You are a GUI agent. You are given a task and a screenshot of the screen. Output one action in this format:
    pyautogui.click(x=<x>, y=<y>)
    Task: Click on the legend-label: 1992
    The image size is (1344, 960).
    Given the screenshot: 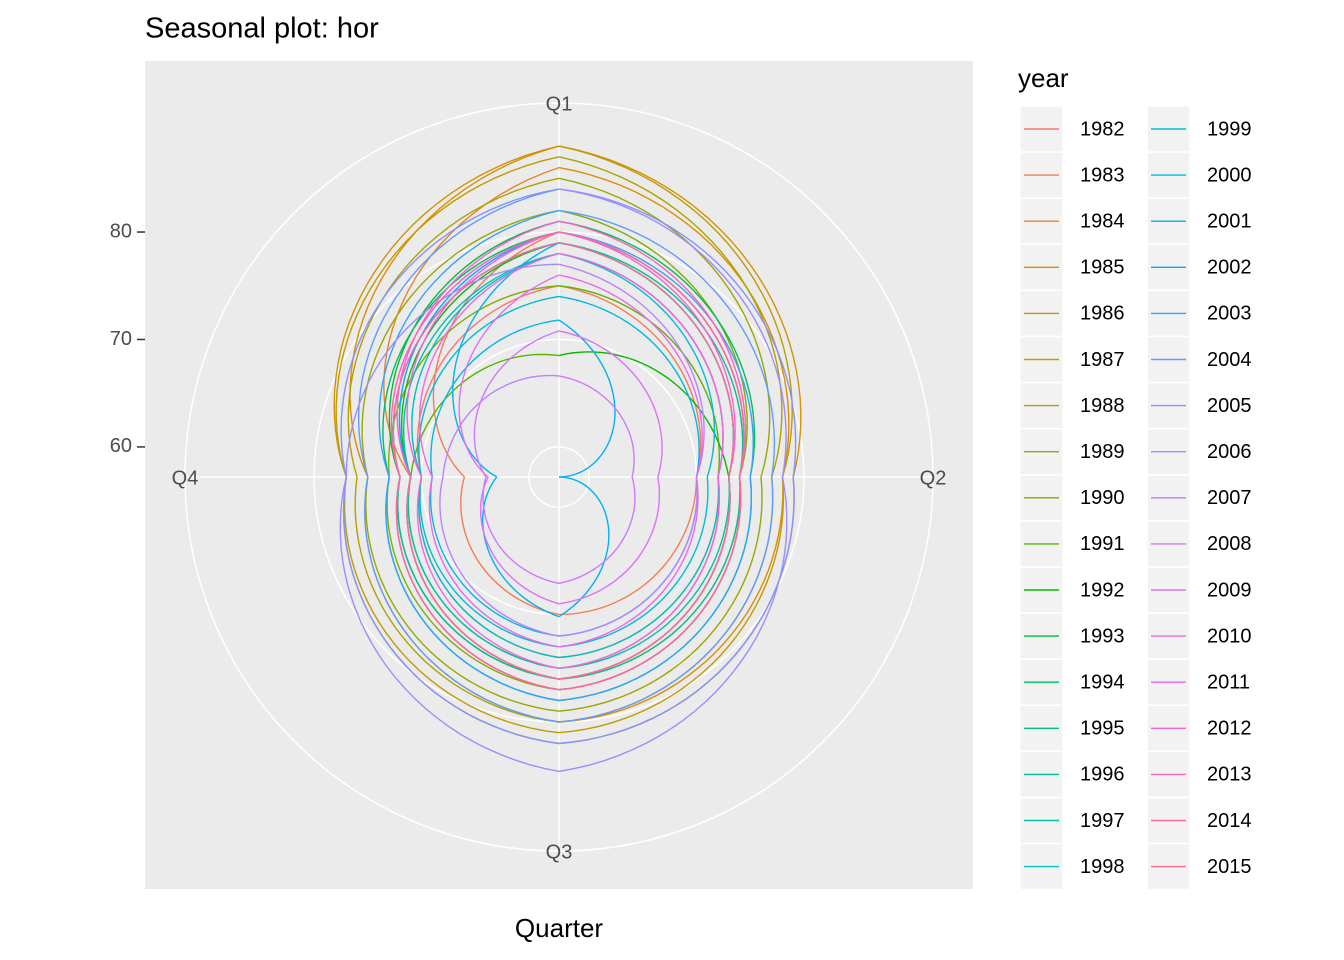 What is the action you would take?
    pyautogui.click(x=1102, y=590)
    